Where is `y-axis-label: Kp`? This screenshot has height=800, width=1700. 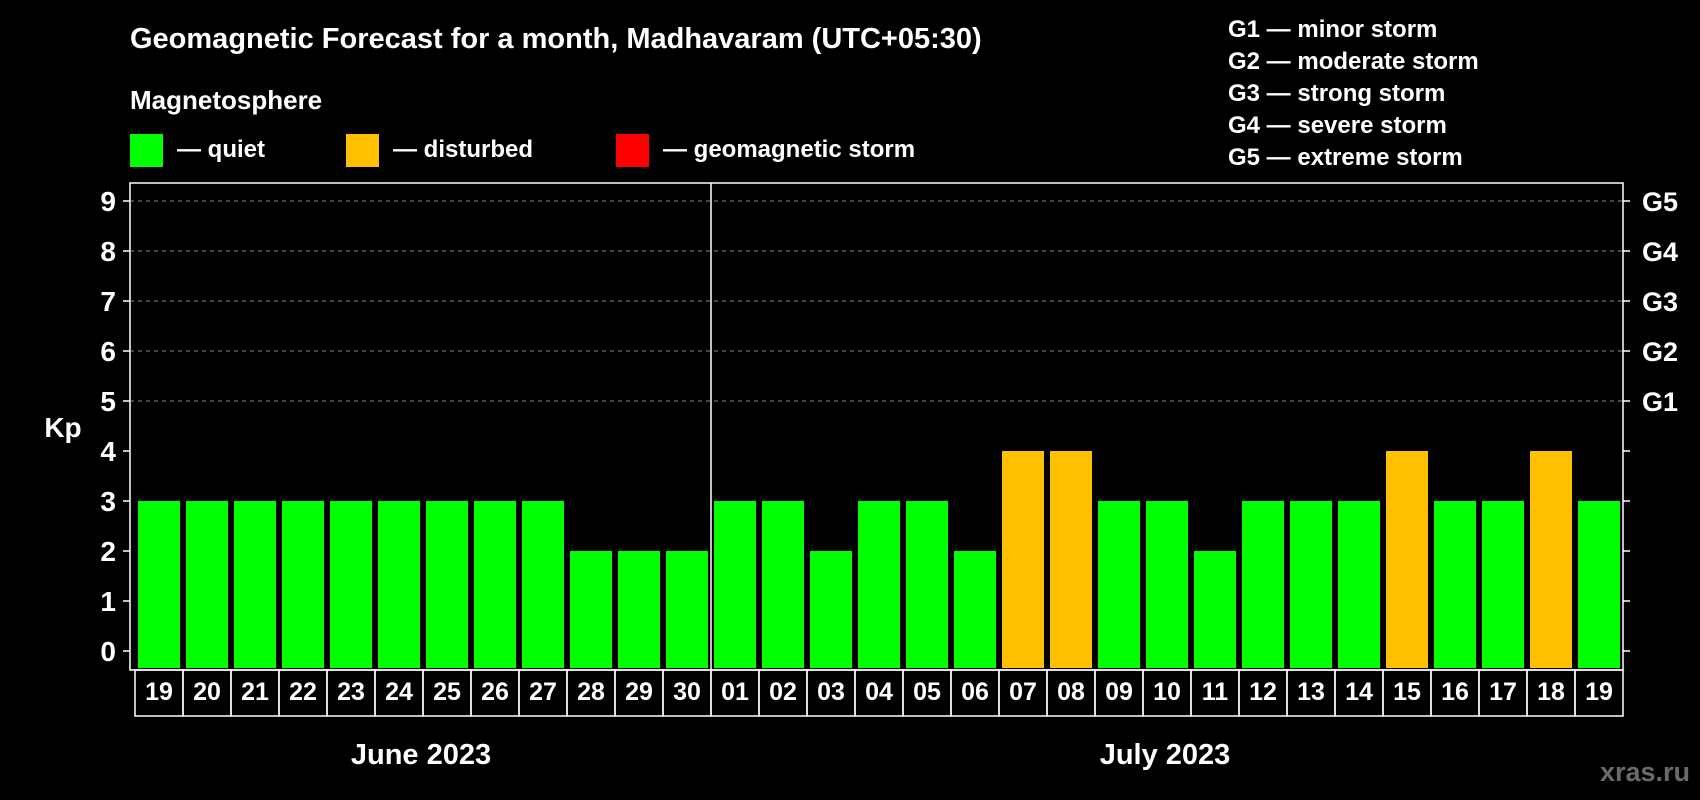
y-axis-label: Kp is located at coordinates (62, 427).